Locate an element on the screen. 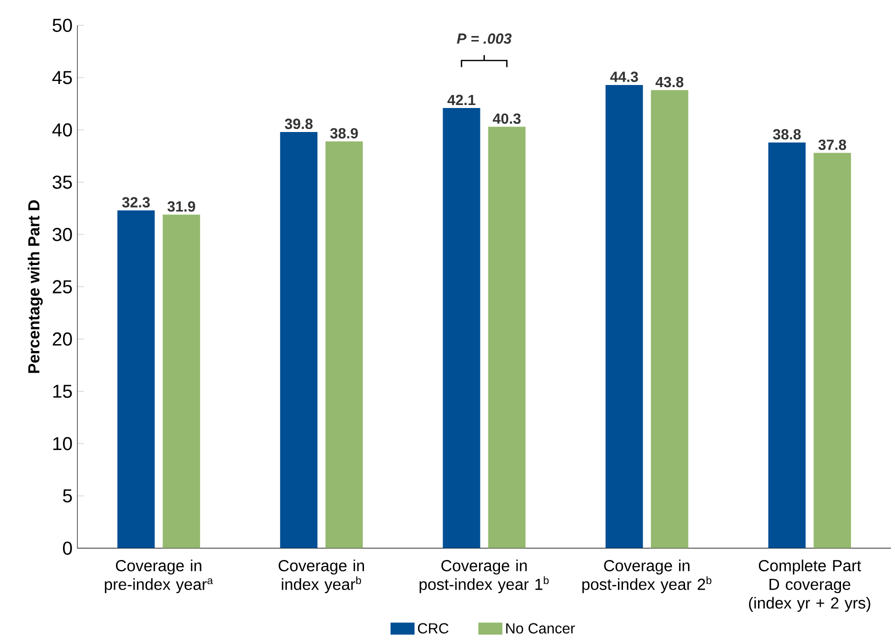 The height and width of the screenshot is (640, 895). data-label: 39.8 is located at coordinates (298, 123).